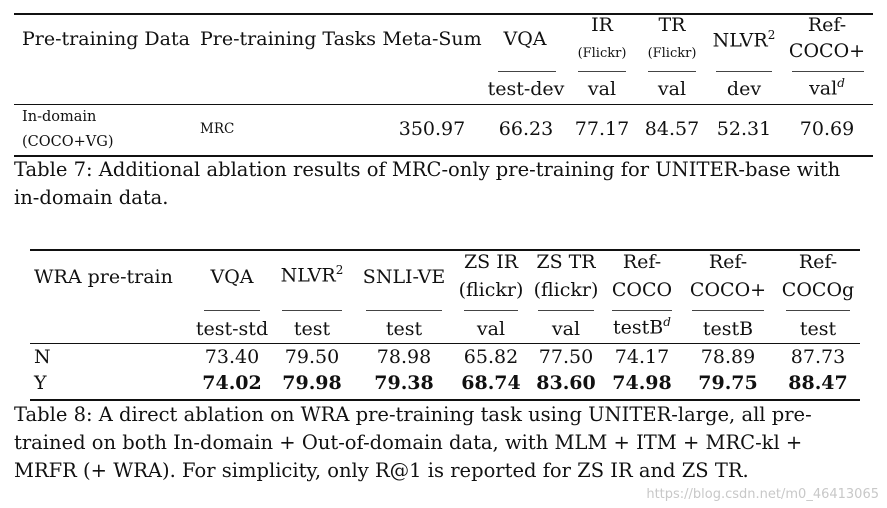 Image resolution: width=887 pixels, height=508 pixels. What do you see at coordinates (106, 39) in the screenshot?
I see `t7-header-pretraining-data: Pre-training Data` at bounding box center [106, 39].